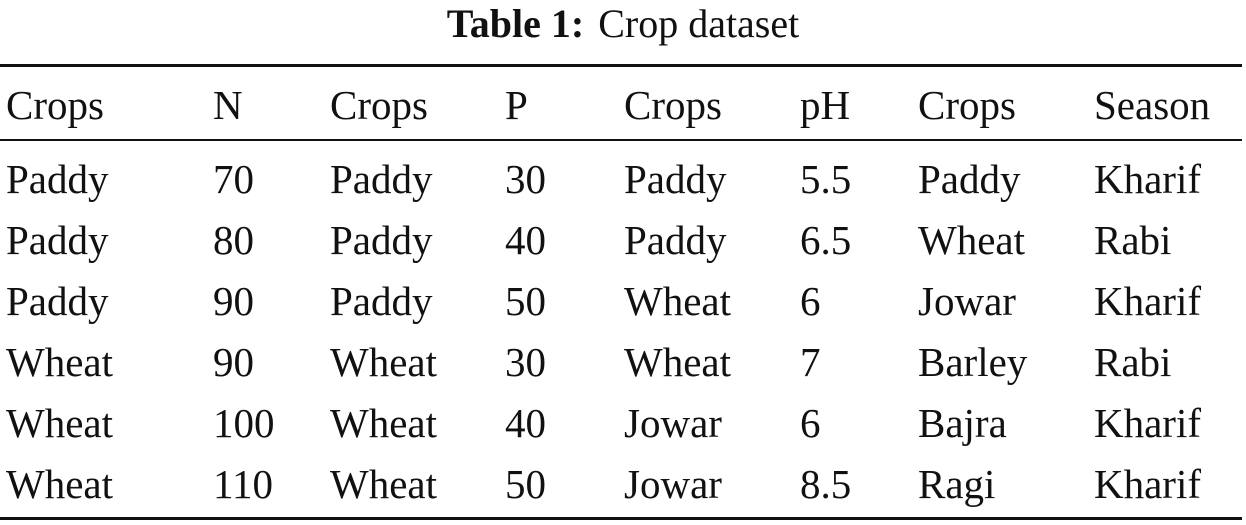 Image resolution: width=1246 pixels, height=525 pixels. I want to click on table-cell: 70, so click(233, 178).